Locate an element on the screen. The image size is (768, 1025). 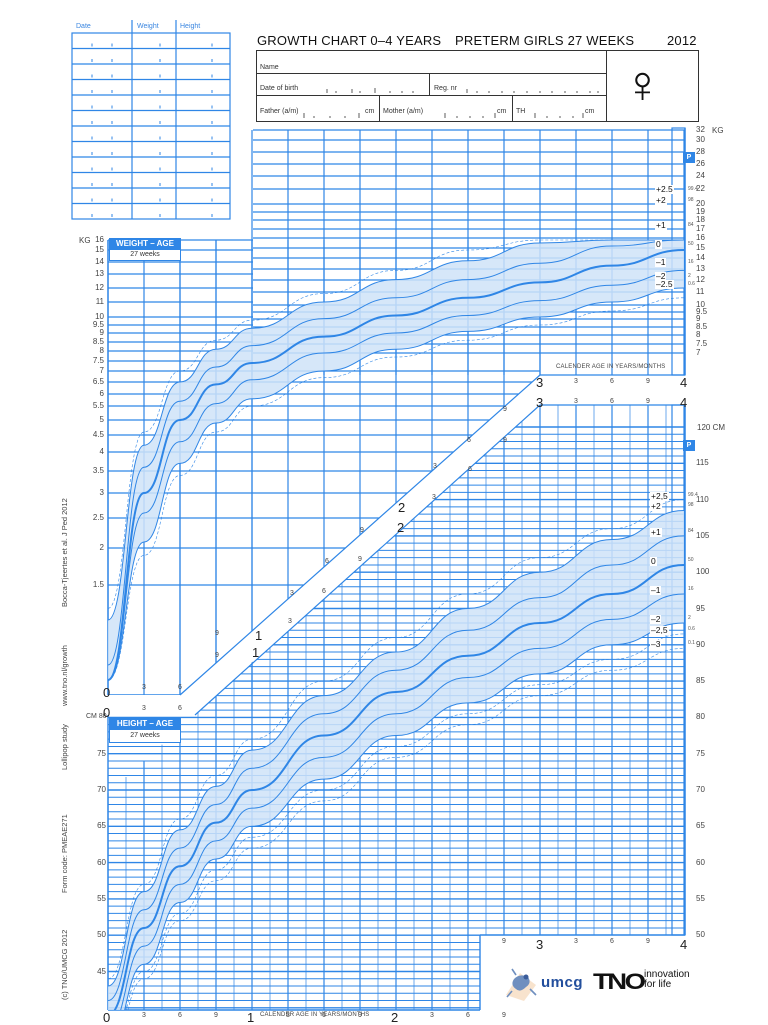
weight-percentile-label: 2 is located at coordinates (689, 276).